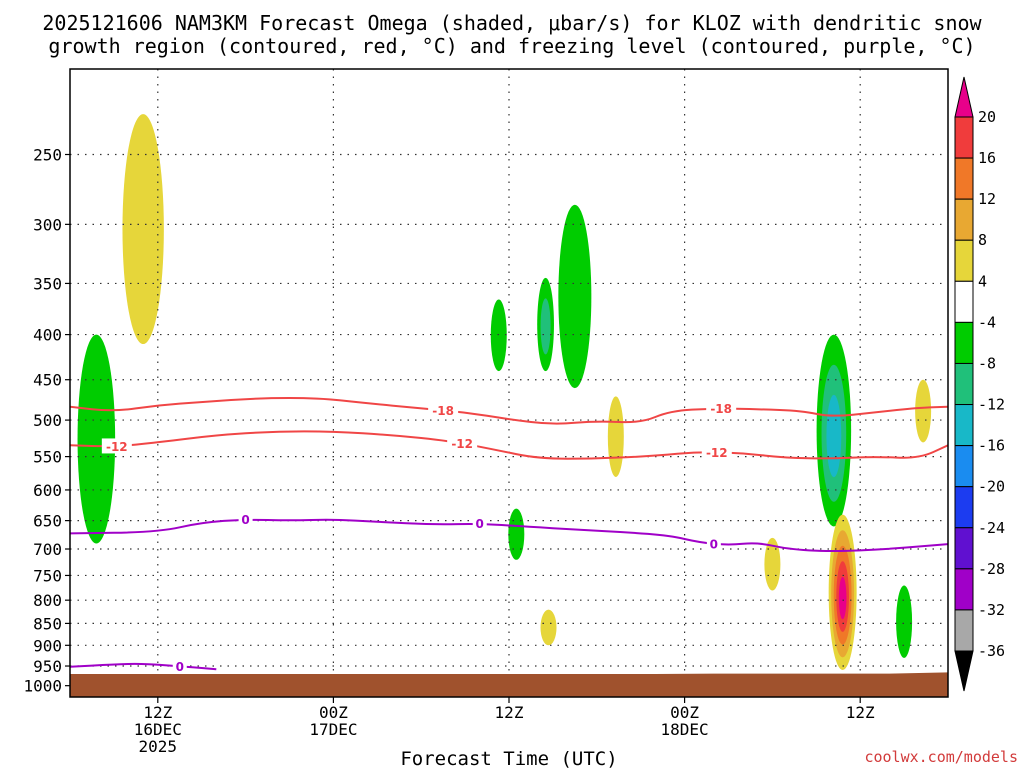 The image size is (1024, 768). I want to click on colorbar-label-10: -24, so click(991, 528).